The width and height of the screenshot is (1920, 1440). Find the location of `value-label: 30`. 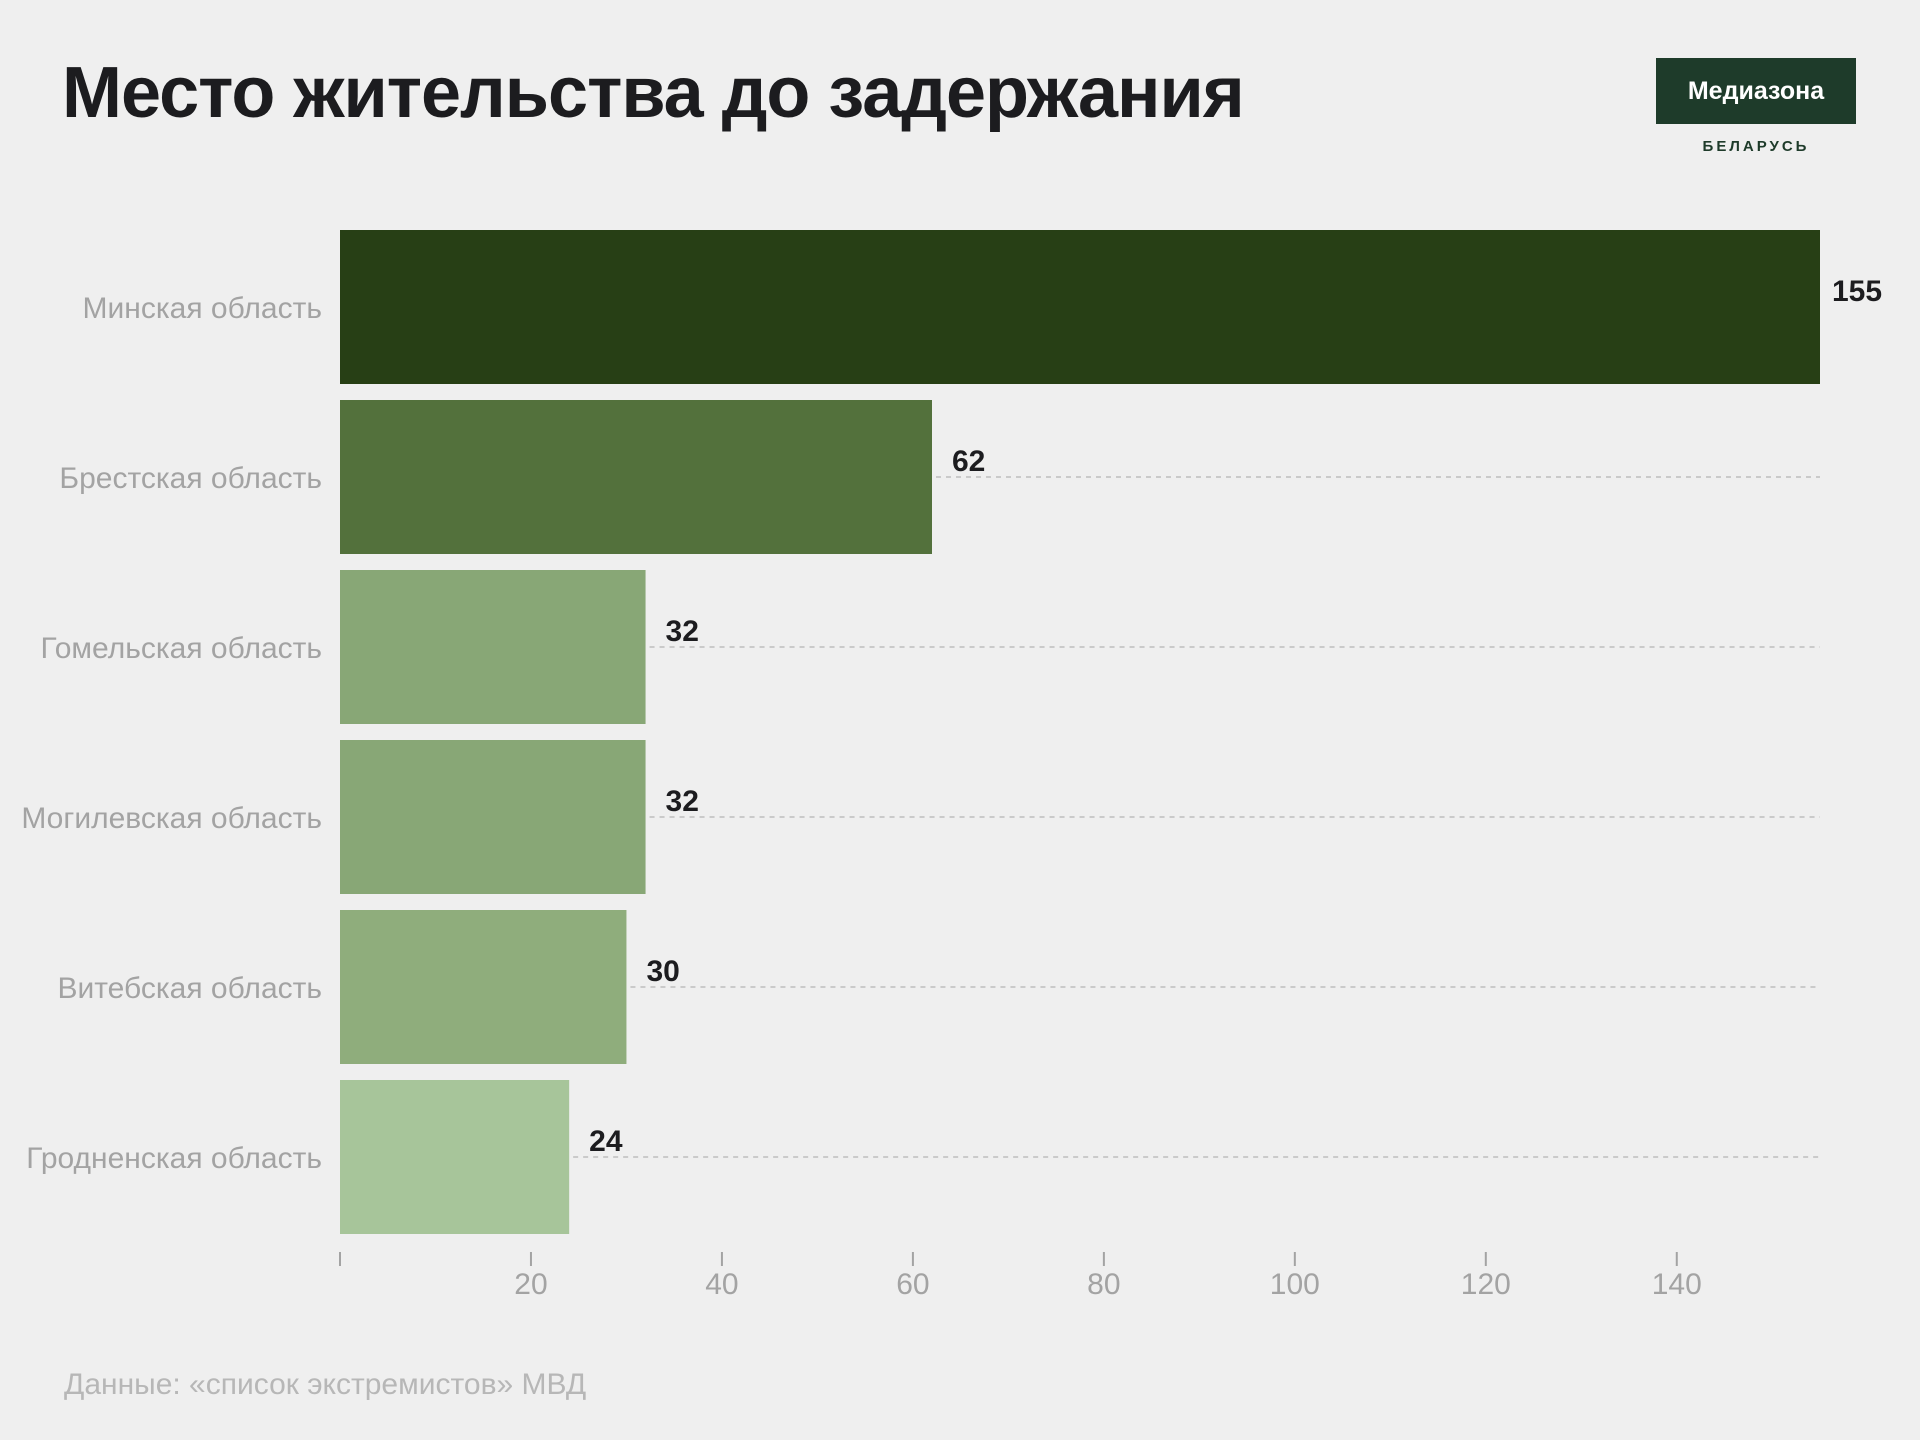

value-label: 30 is located at coordinates (662, 971).